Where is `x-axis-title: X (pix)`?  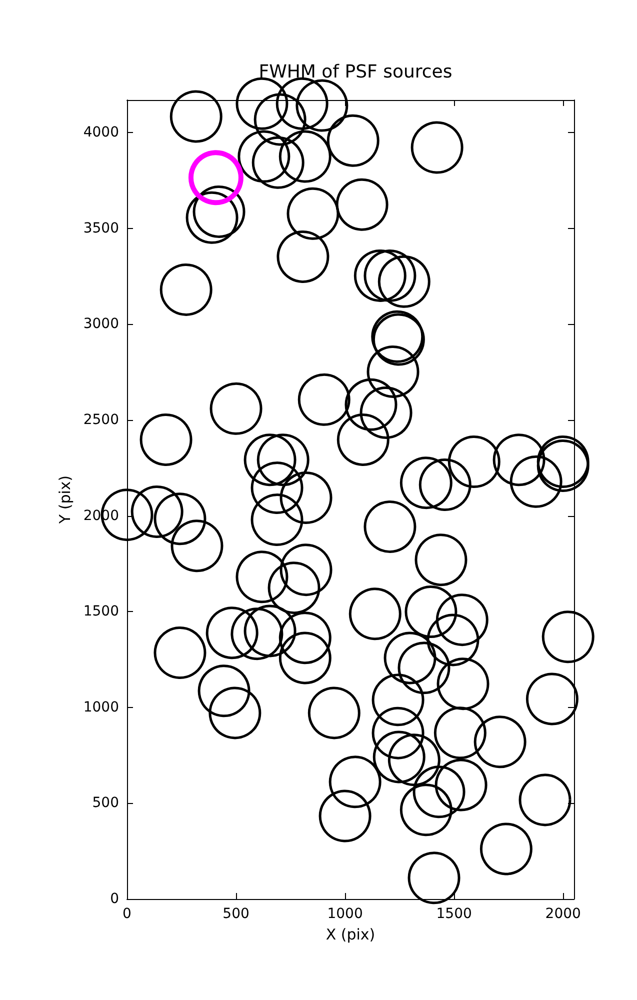 x-axis-title: X (pix) is located at coordinates (351, 935).